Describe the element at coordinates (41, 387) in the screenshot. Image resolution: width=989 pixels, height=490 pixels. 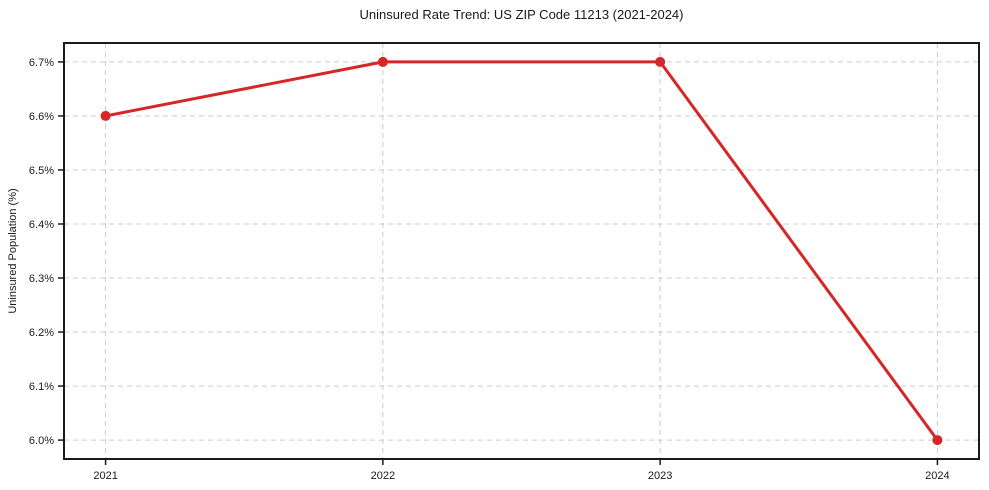
I see `y-tick-label: 6.1%` at that location.